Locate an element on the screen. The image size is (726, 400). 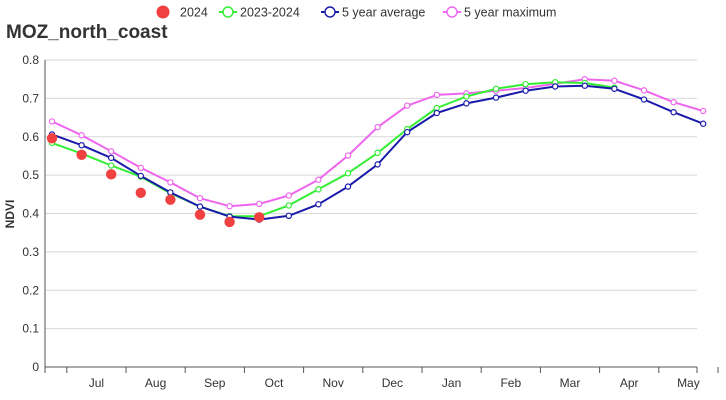
y-axis-ticks: 0 0.1 0.2 0.3 0.4 0.5 0.6 0.7 0.8 is located at coordinates (30, 213).